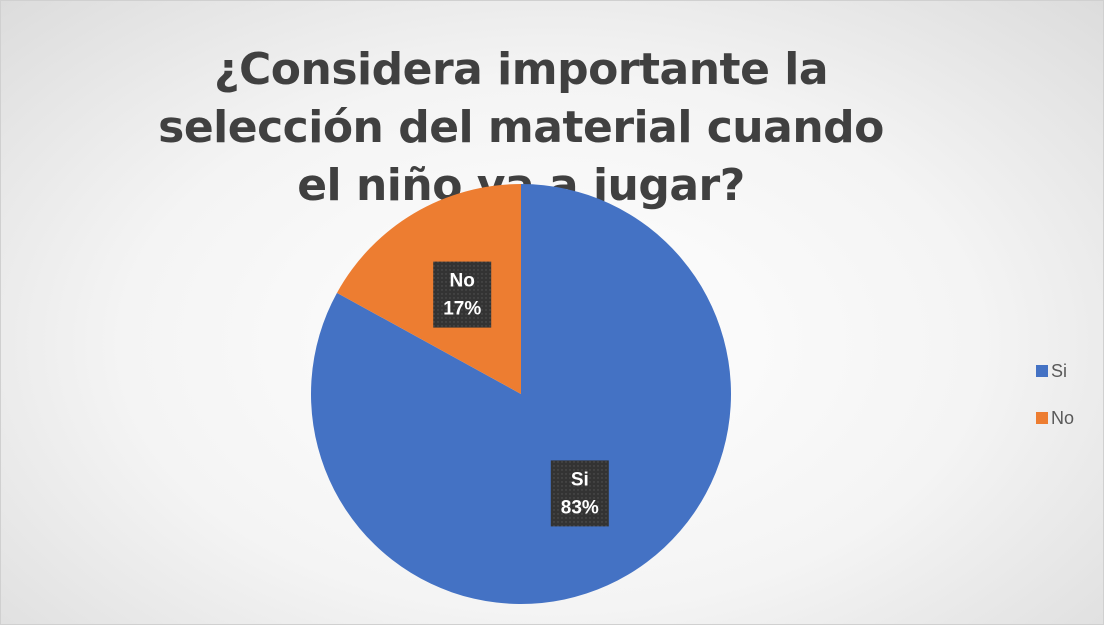 The height and width of the screenshot is (625, 1104). What do you see at coordinates (1062, 418) in the screenshot?
I see `legend-label: No` at bounding box center [1062, 418].